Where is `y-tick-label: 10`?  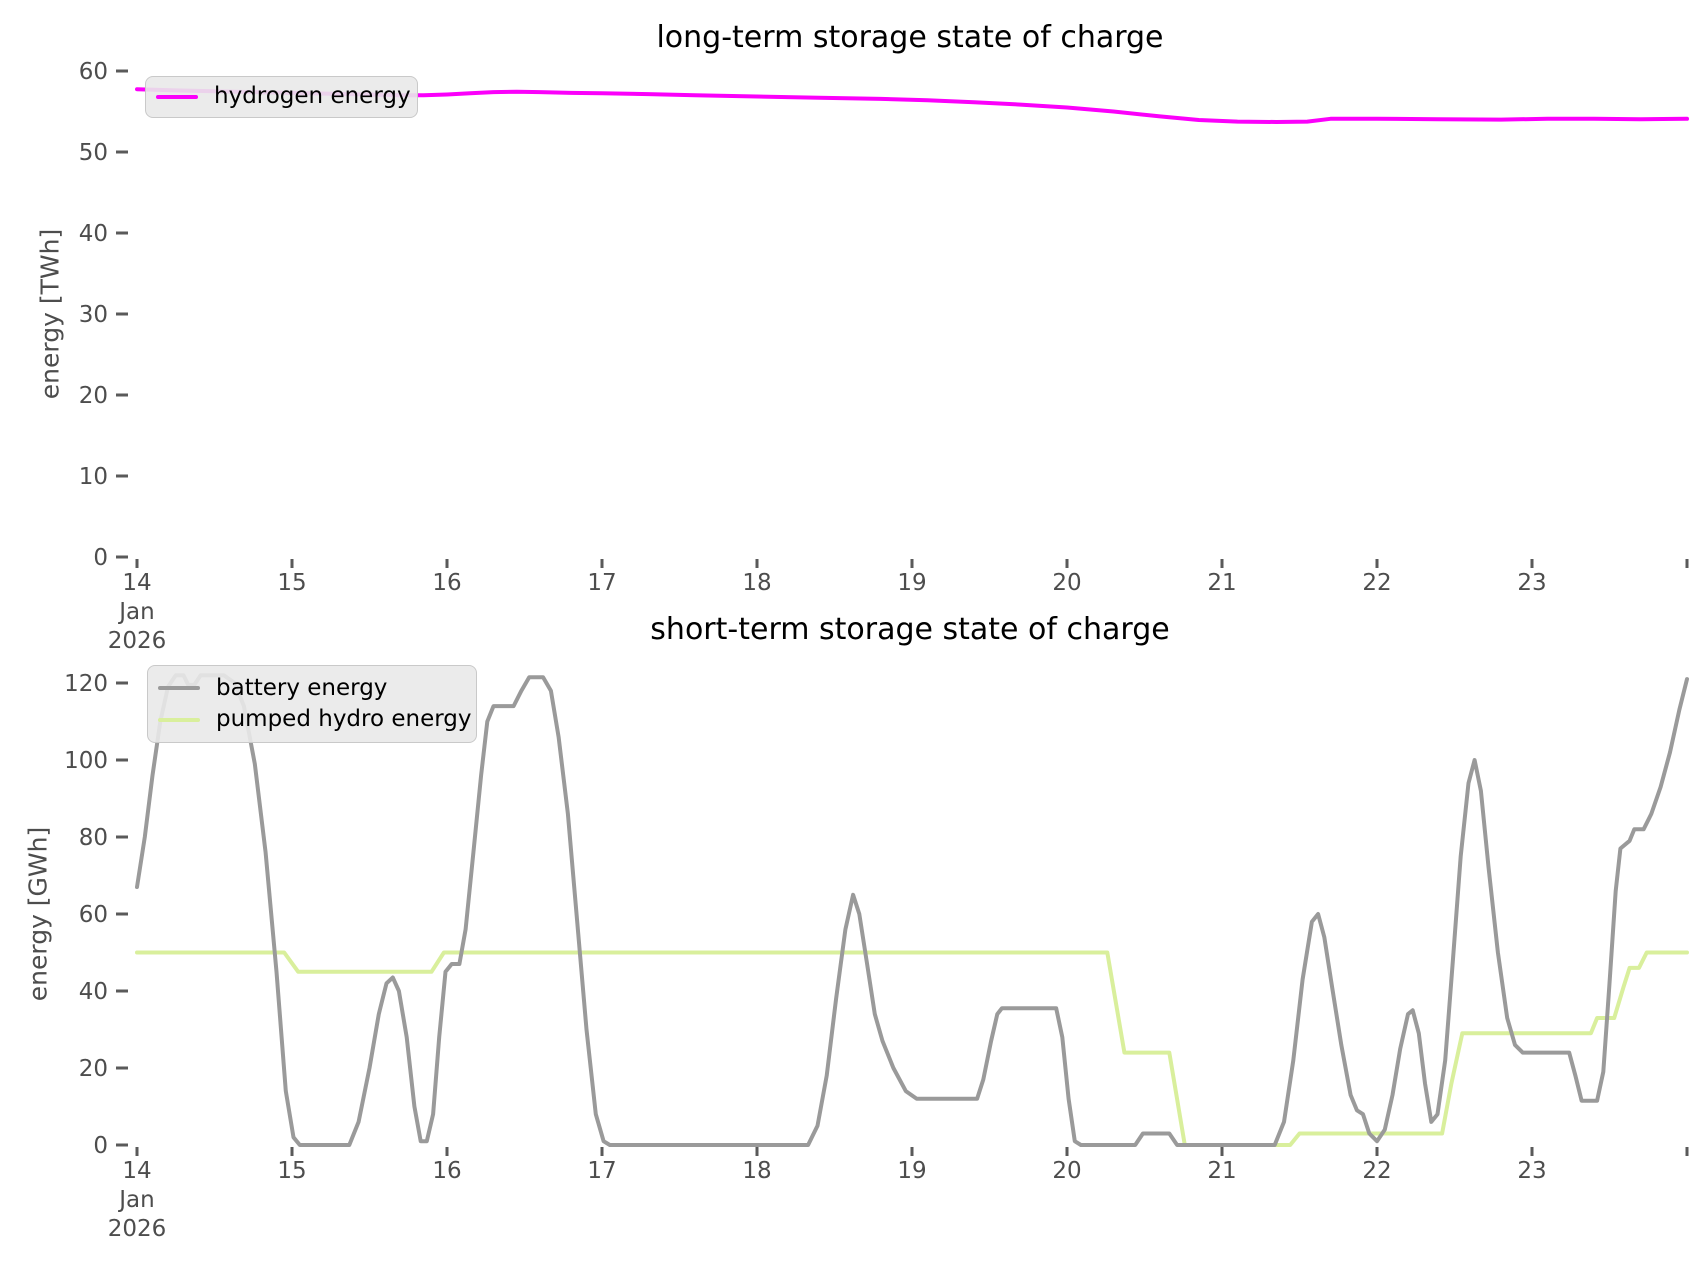
y-tick-label: 10 is located at coordinates (93, 477).